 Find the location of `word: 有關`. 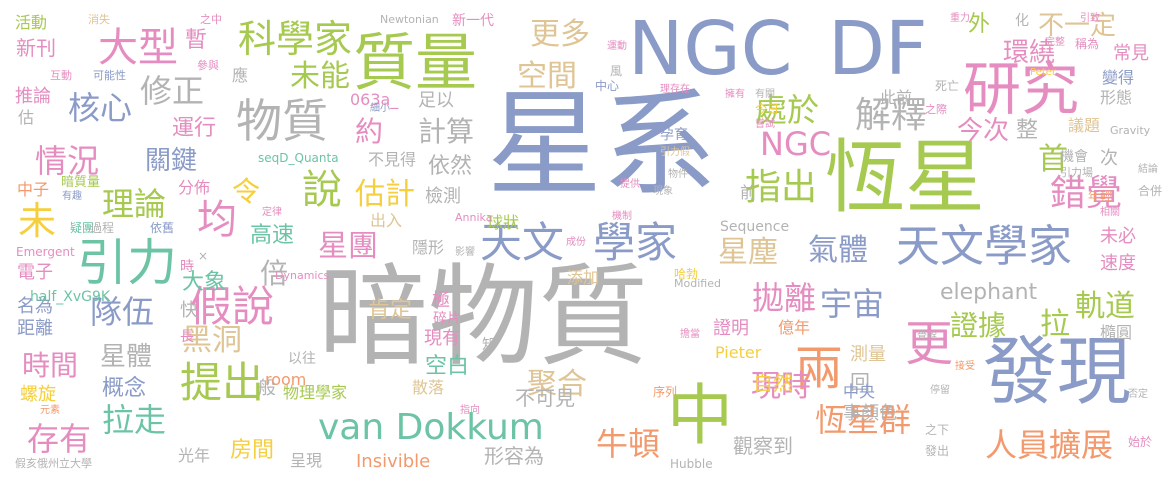

word: 有關 is located at coordinates (765, 94).